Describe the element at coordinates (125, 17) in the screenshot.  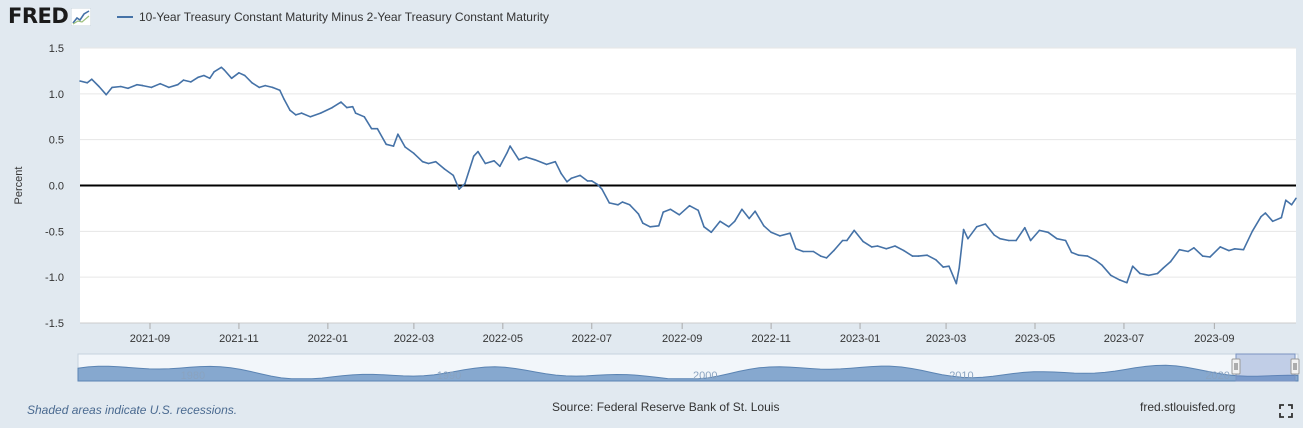
I see `legend-swatch` at that location.